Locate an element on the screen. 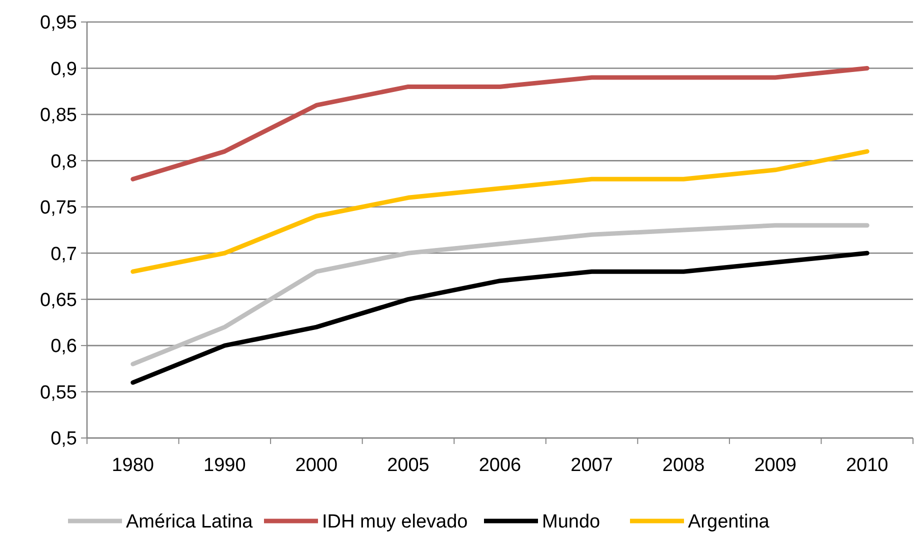 Image resolution: width=917 pixels, height=541 pixels. legend-label: Argentina is located at coordinates (729, 522).